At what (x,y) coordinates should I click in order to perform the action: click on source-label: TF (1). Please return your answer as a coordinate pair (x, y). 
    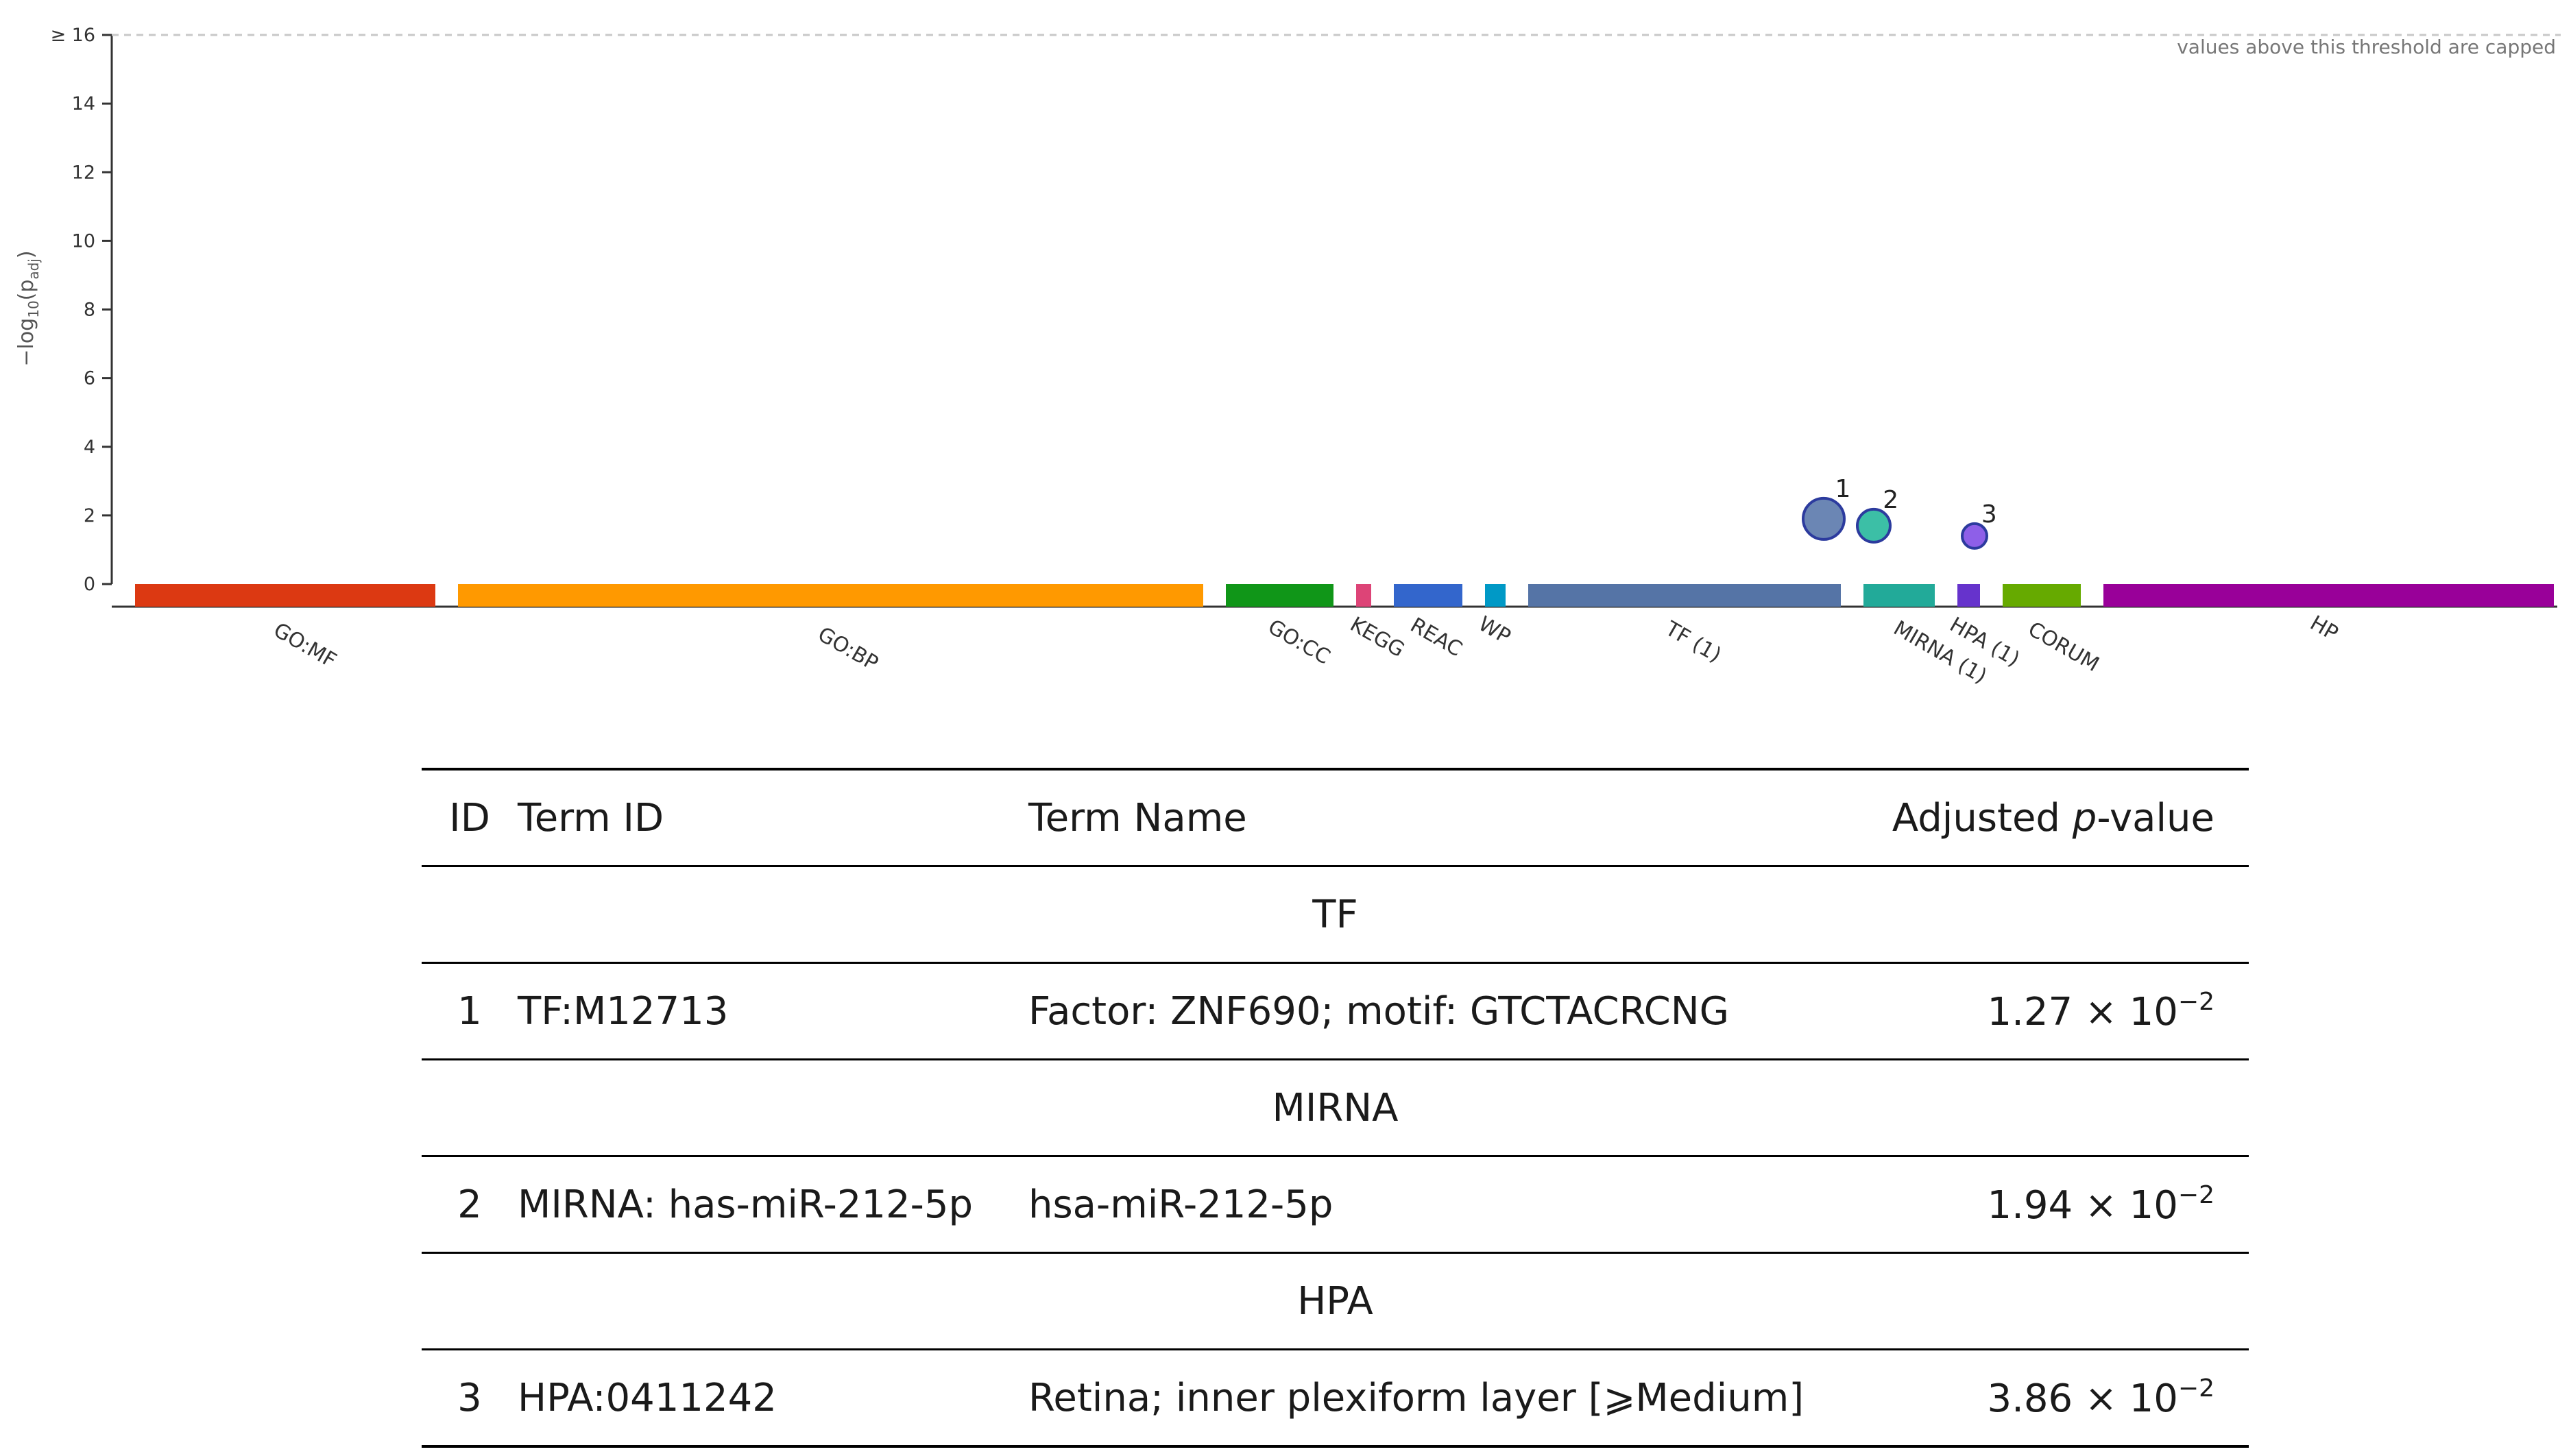
    Looking at the image, I should click on (1693, 642).